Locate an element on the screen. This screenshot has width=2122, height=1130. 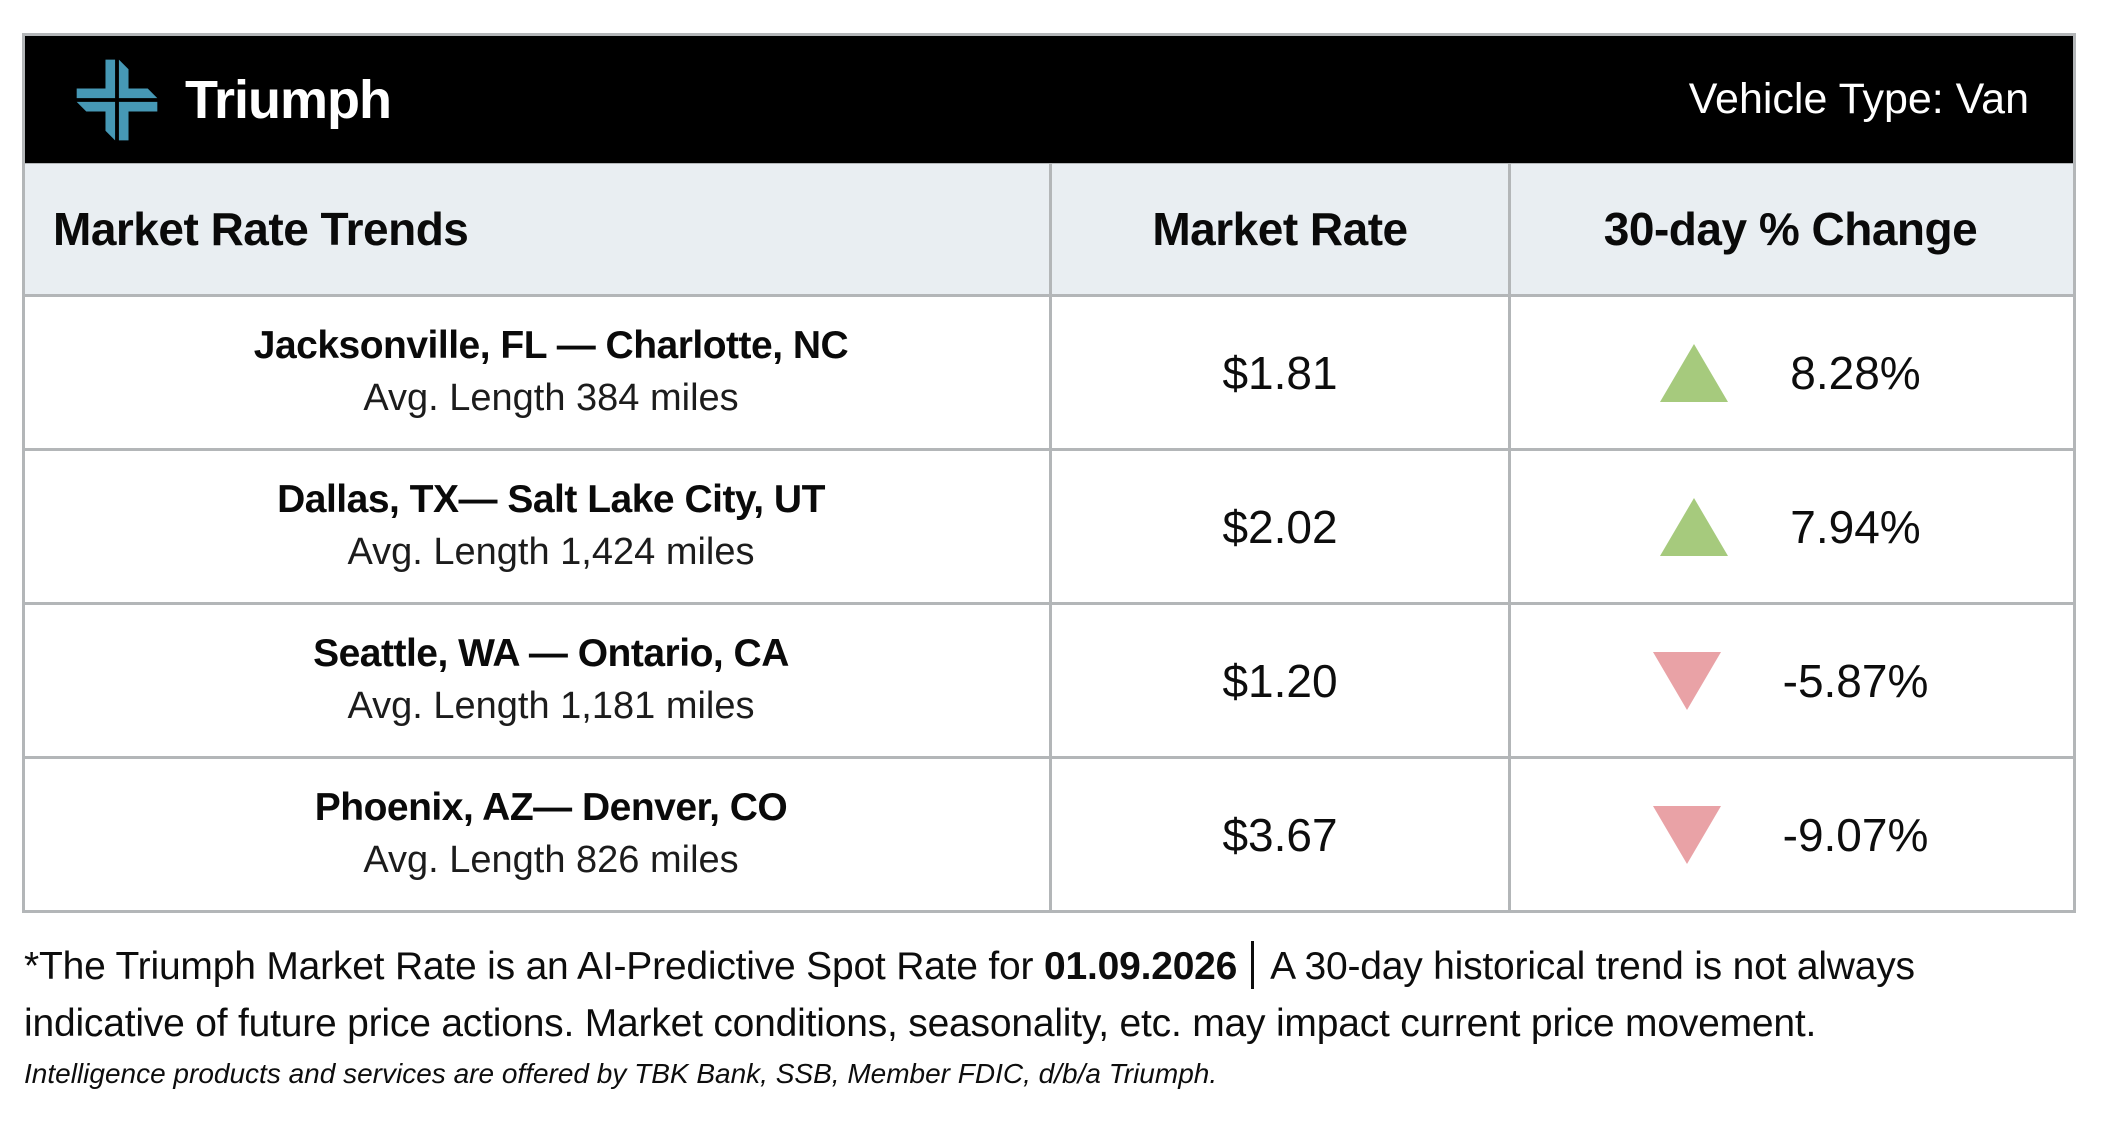
change-cell: 7.94% is located at coordinates (1789, 526).